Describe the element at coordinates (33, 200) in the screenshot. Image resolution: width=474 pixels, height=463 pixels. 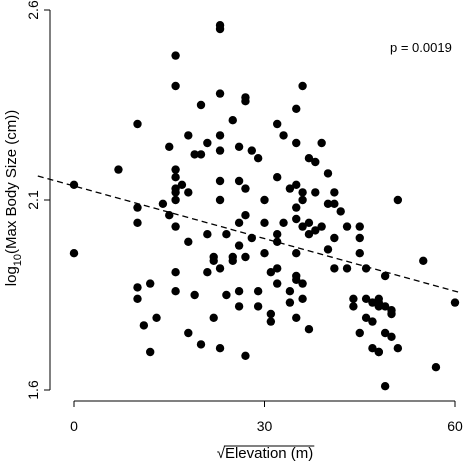
I see `y-tick-label: 2.1` at that location.